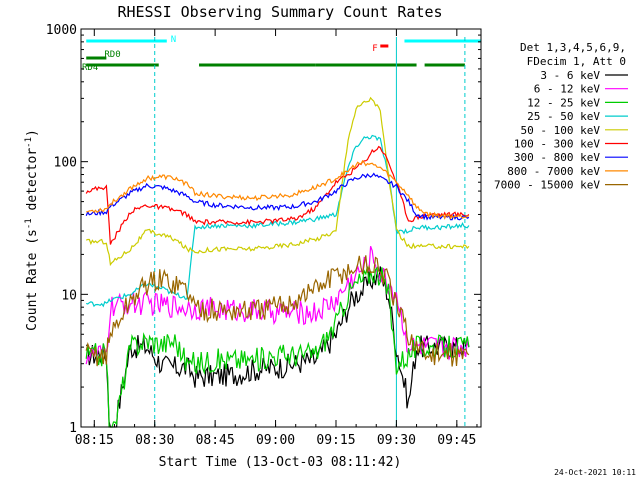 The image size is (640, 480). What do you see at coordinates (173, 40) in the screenshot?
I see `state-label-N: N` at bounding box center [173, 40].